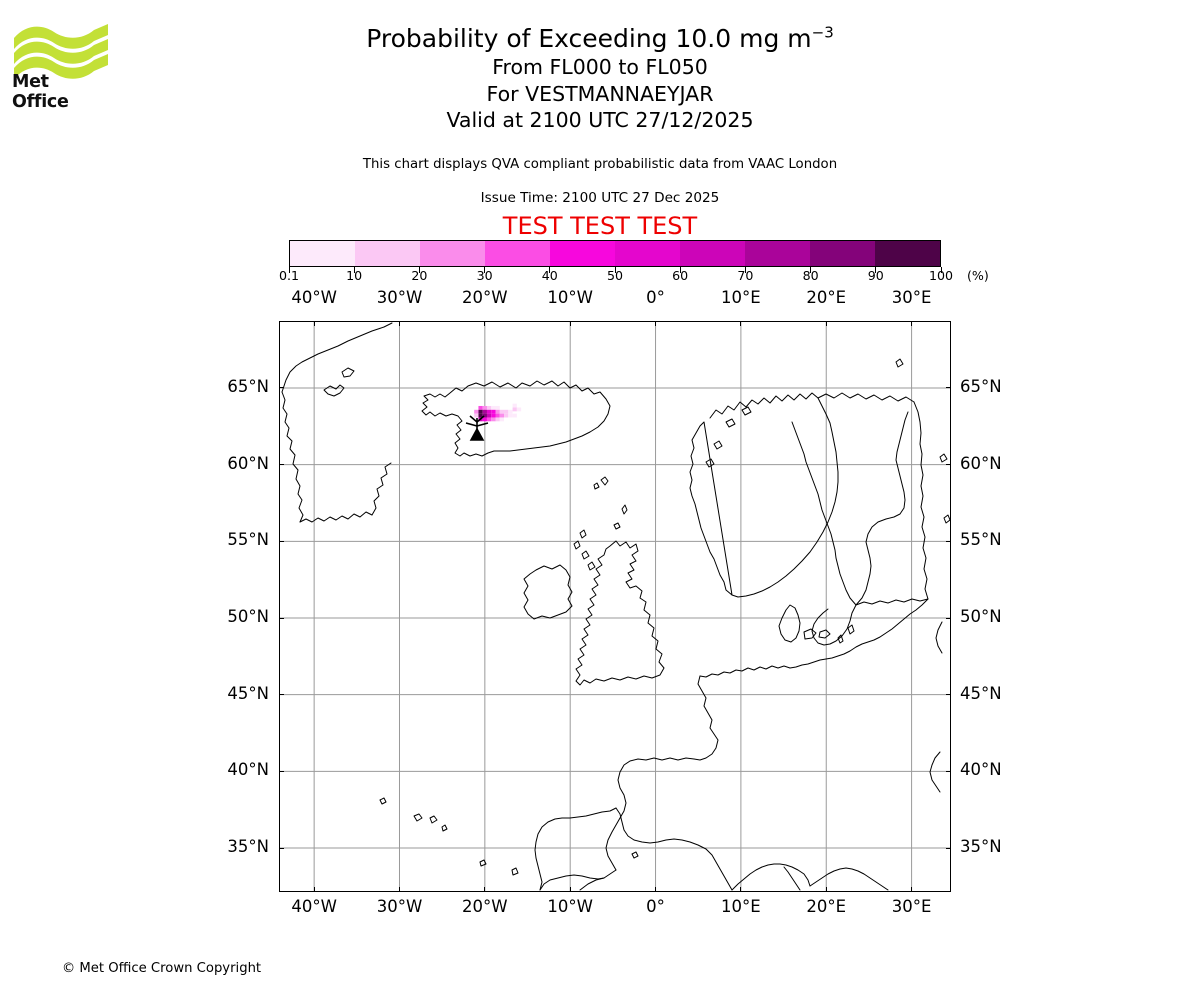 The image size is (1200, 1000). I want to click on lat-label-left-6: 35°N, so click(248, 847).